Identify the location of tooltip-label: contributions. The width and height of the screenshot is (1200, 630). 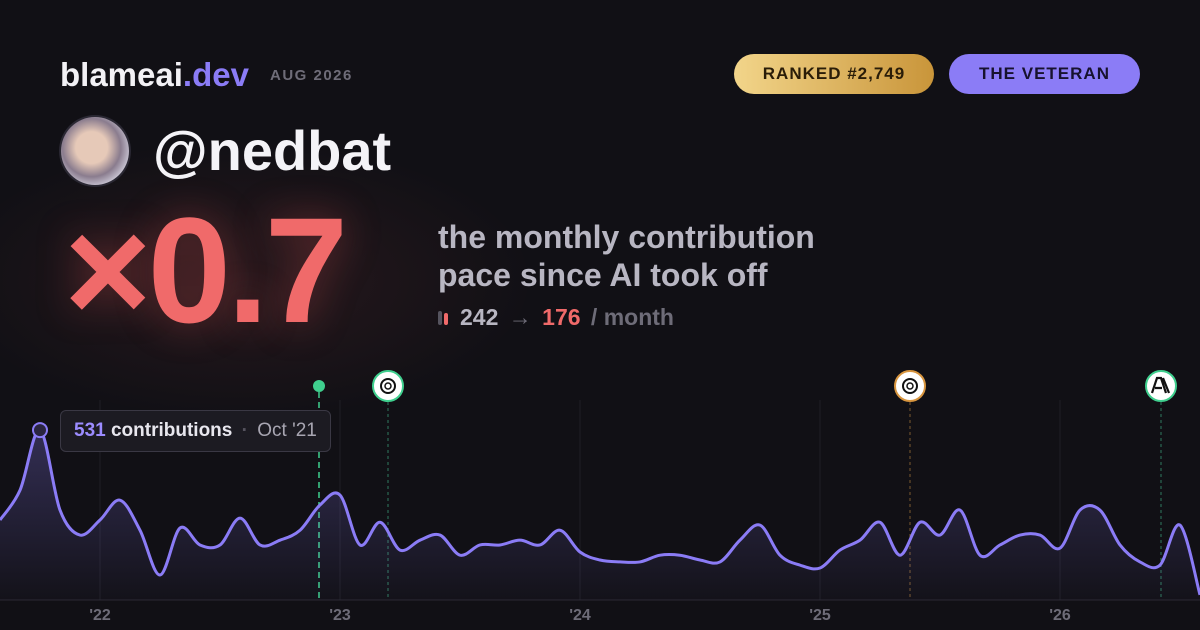
(171, 430).